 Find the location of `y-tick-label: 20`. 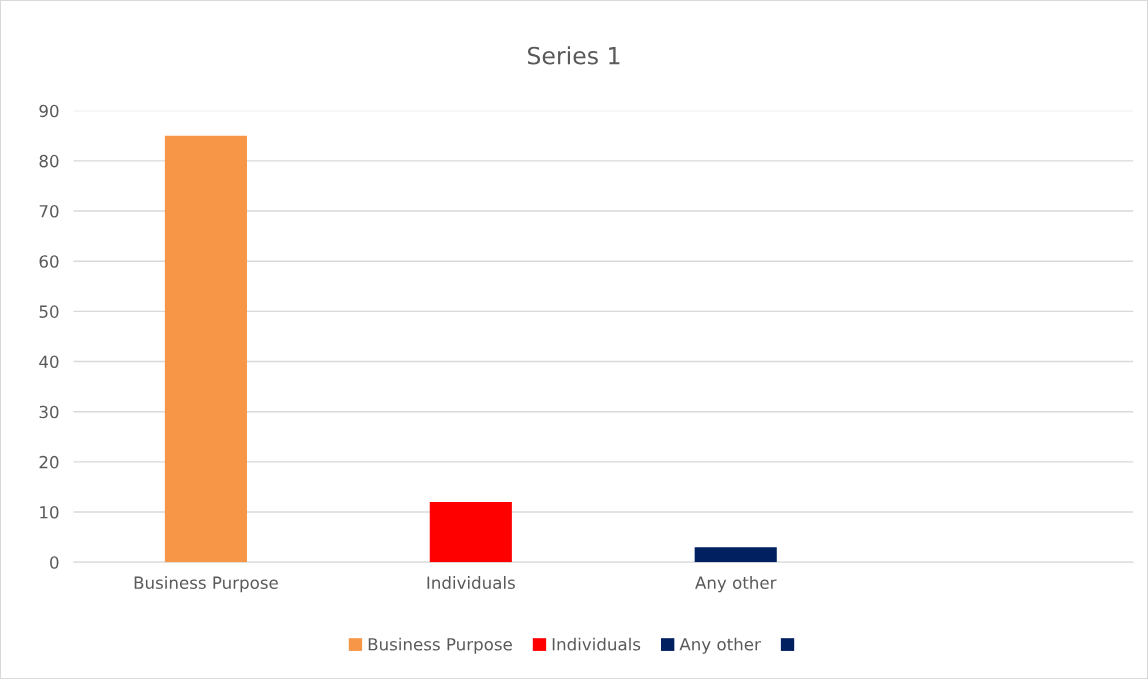

y-tick-label: 20 is located at coordinates (49, 462).